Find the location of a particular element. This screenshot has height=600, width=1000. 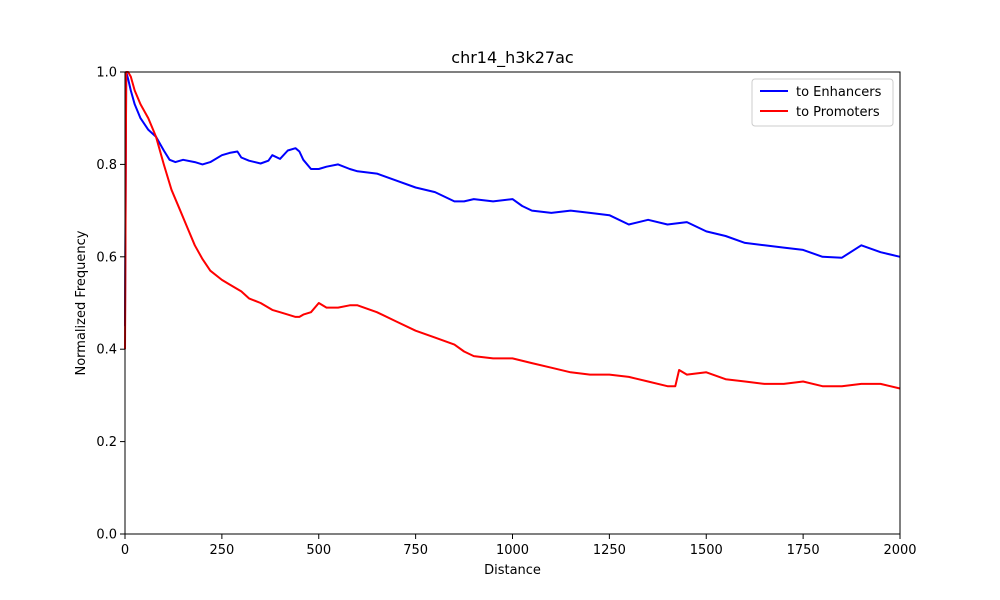

x-tick-label: 0 is located at coordinates (125, 550).